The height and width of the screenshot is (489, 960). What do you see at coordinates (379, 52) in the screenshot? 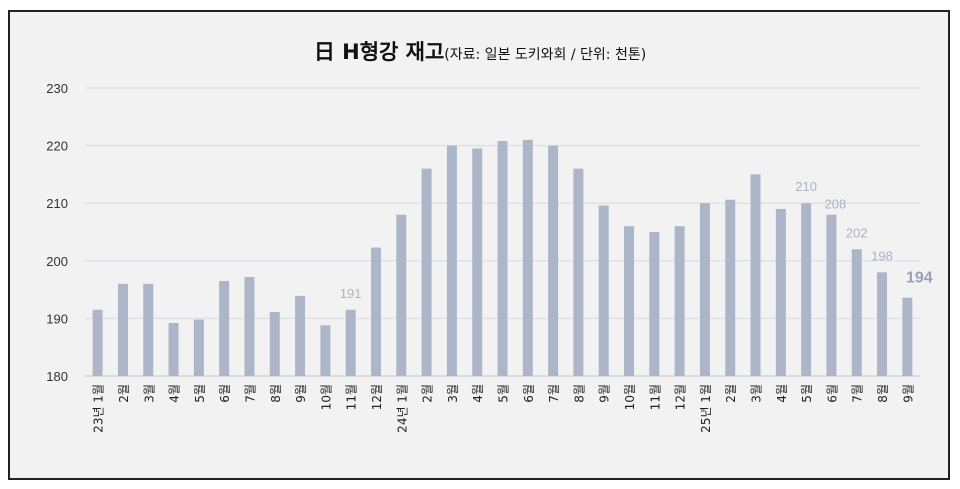
I see `title-main: 日 H형강 재고` at bounding box center [379, 52].